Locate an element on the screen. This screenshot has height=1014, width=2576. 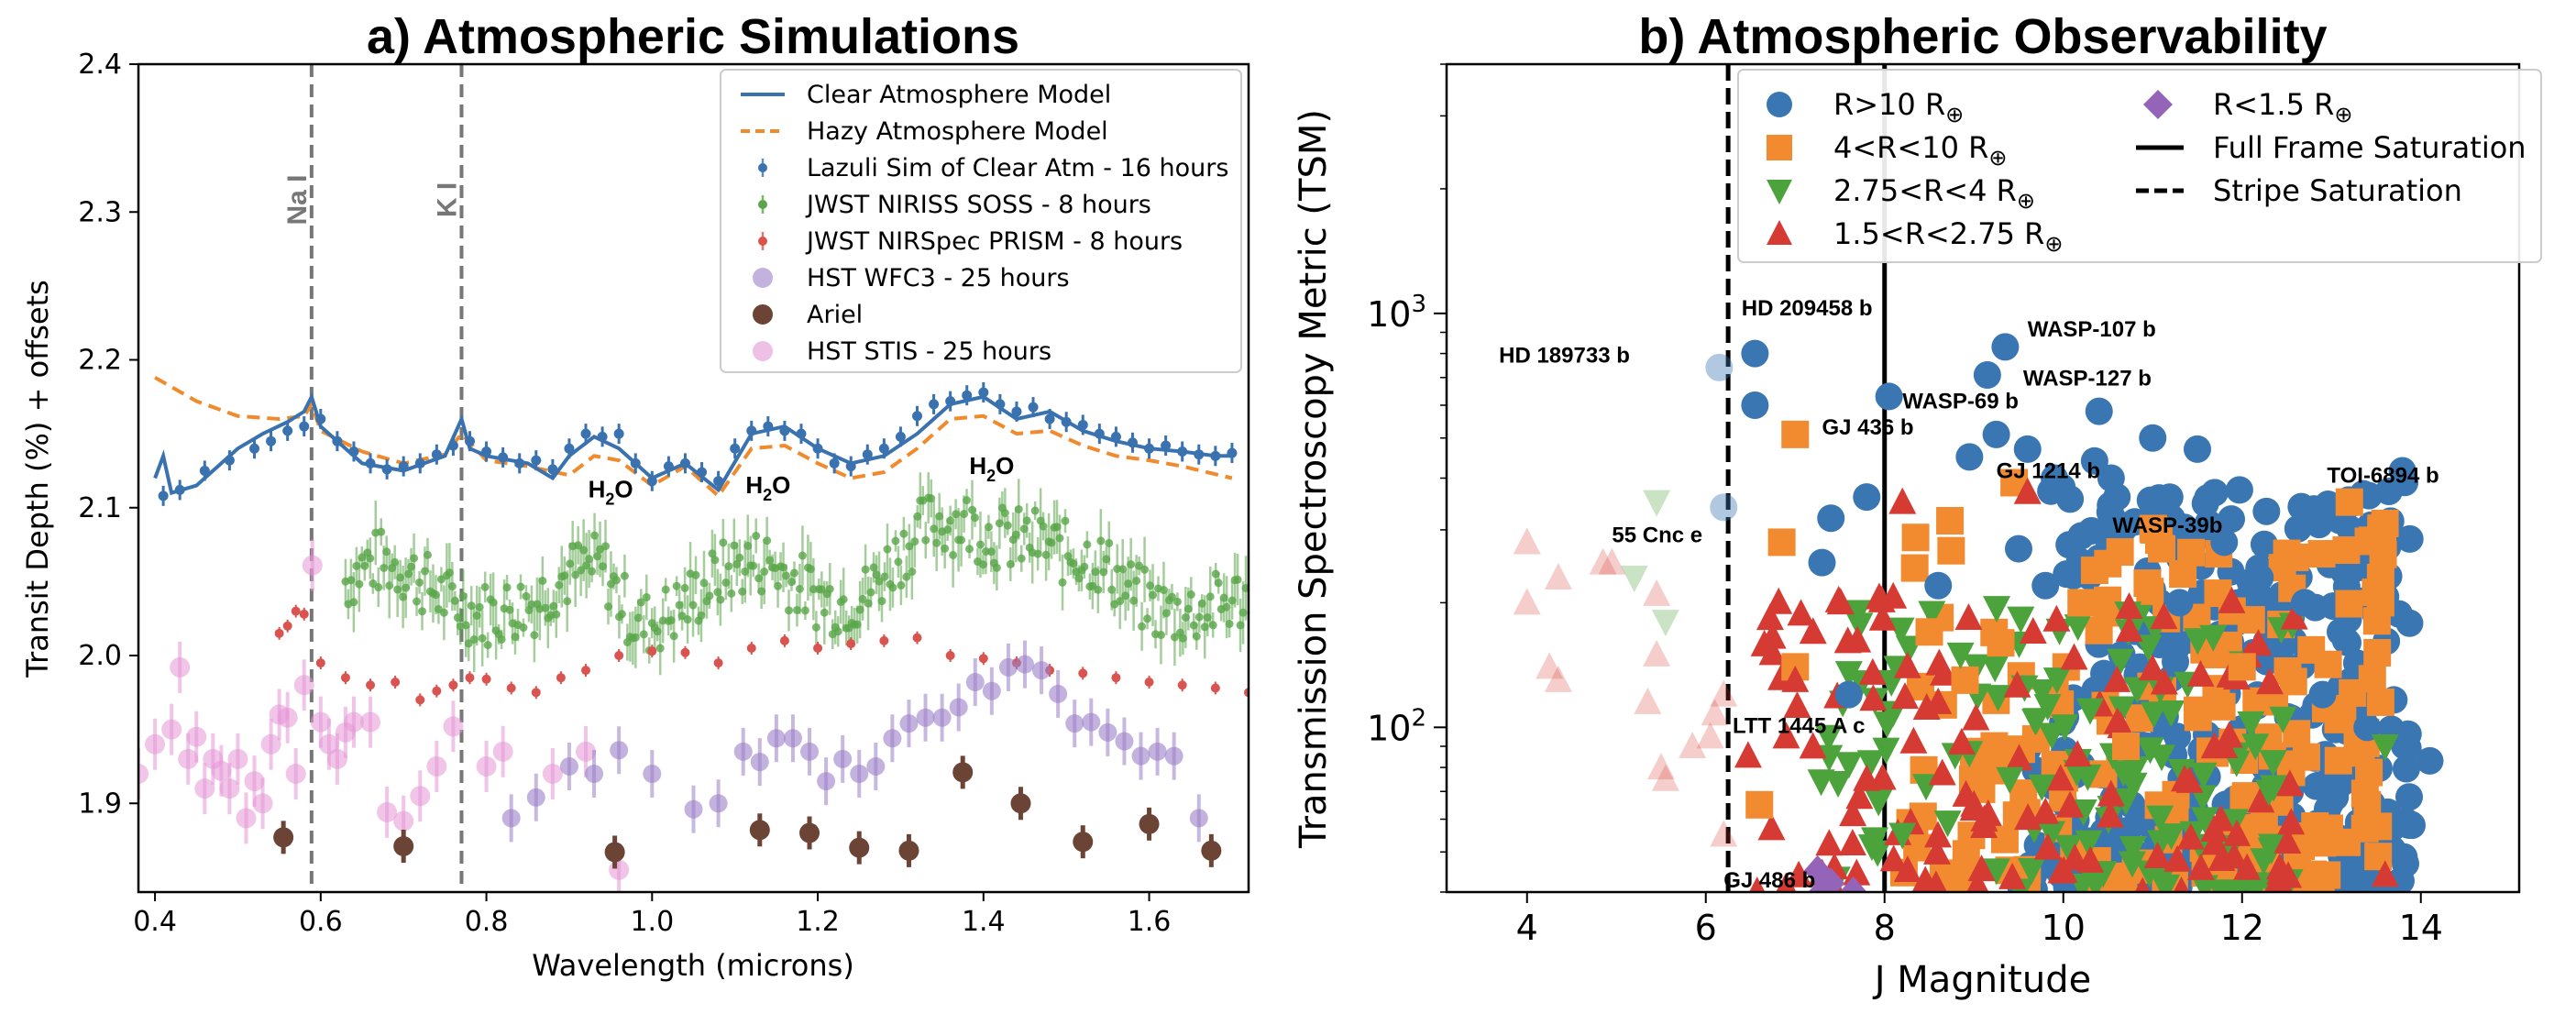
h2o-sub: 2 is located at coordinates (767, 495).